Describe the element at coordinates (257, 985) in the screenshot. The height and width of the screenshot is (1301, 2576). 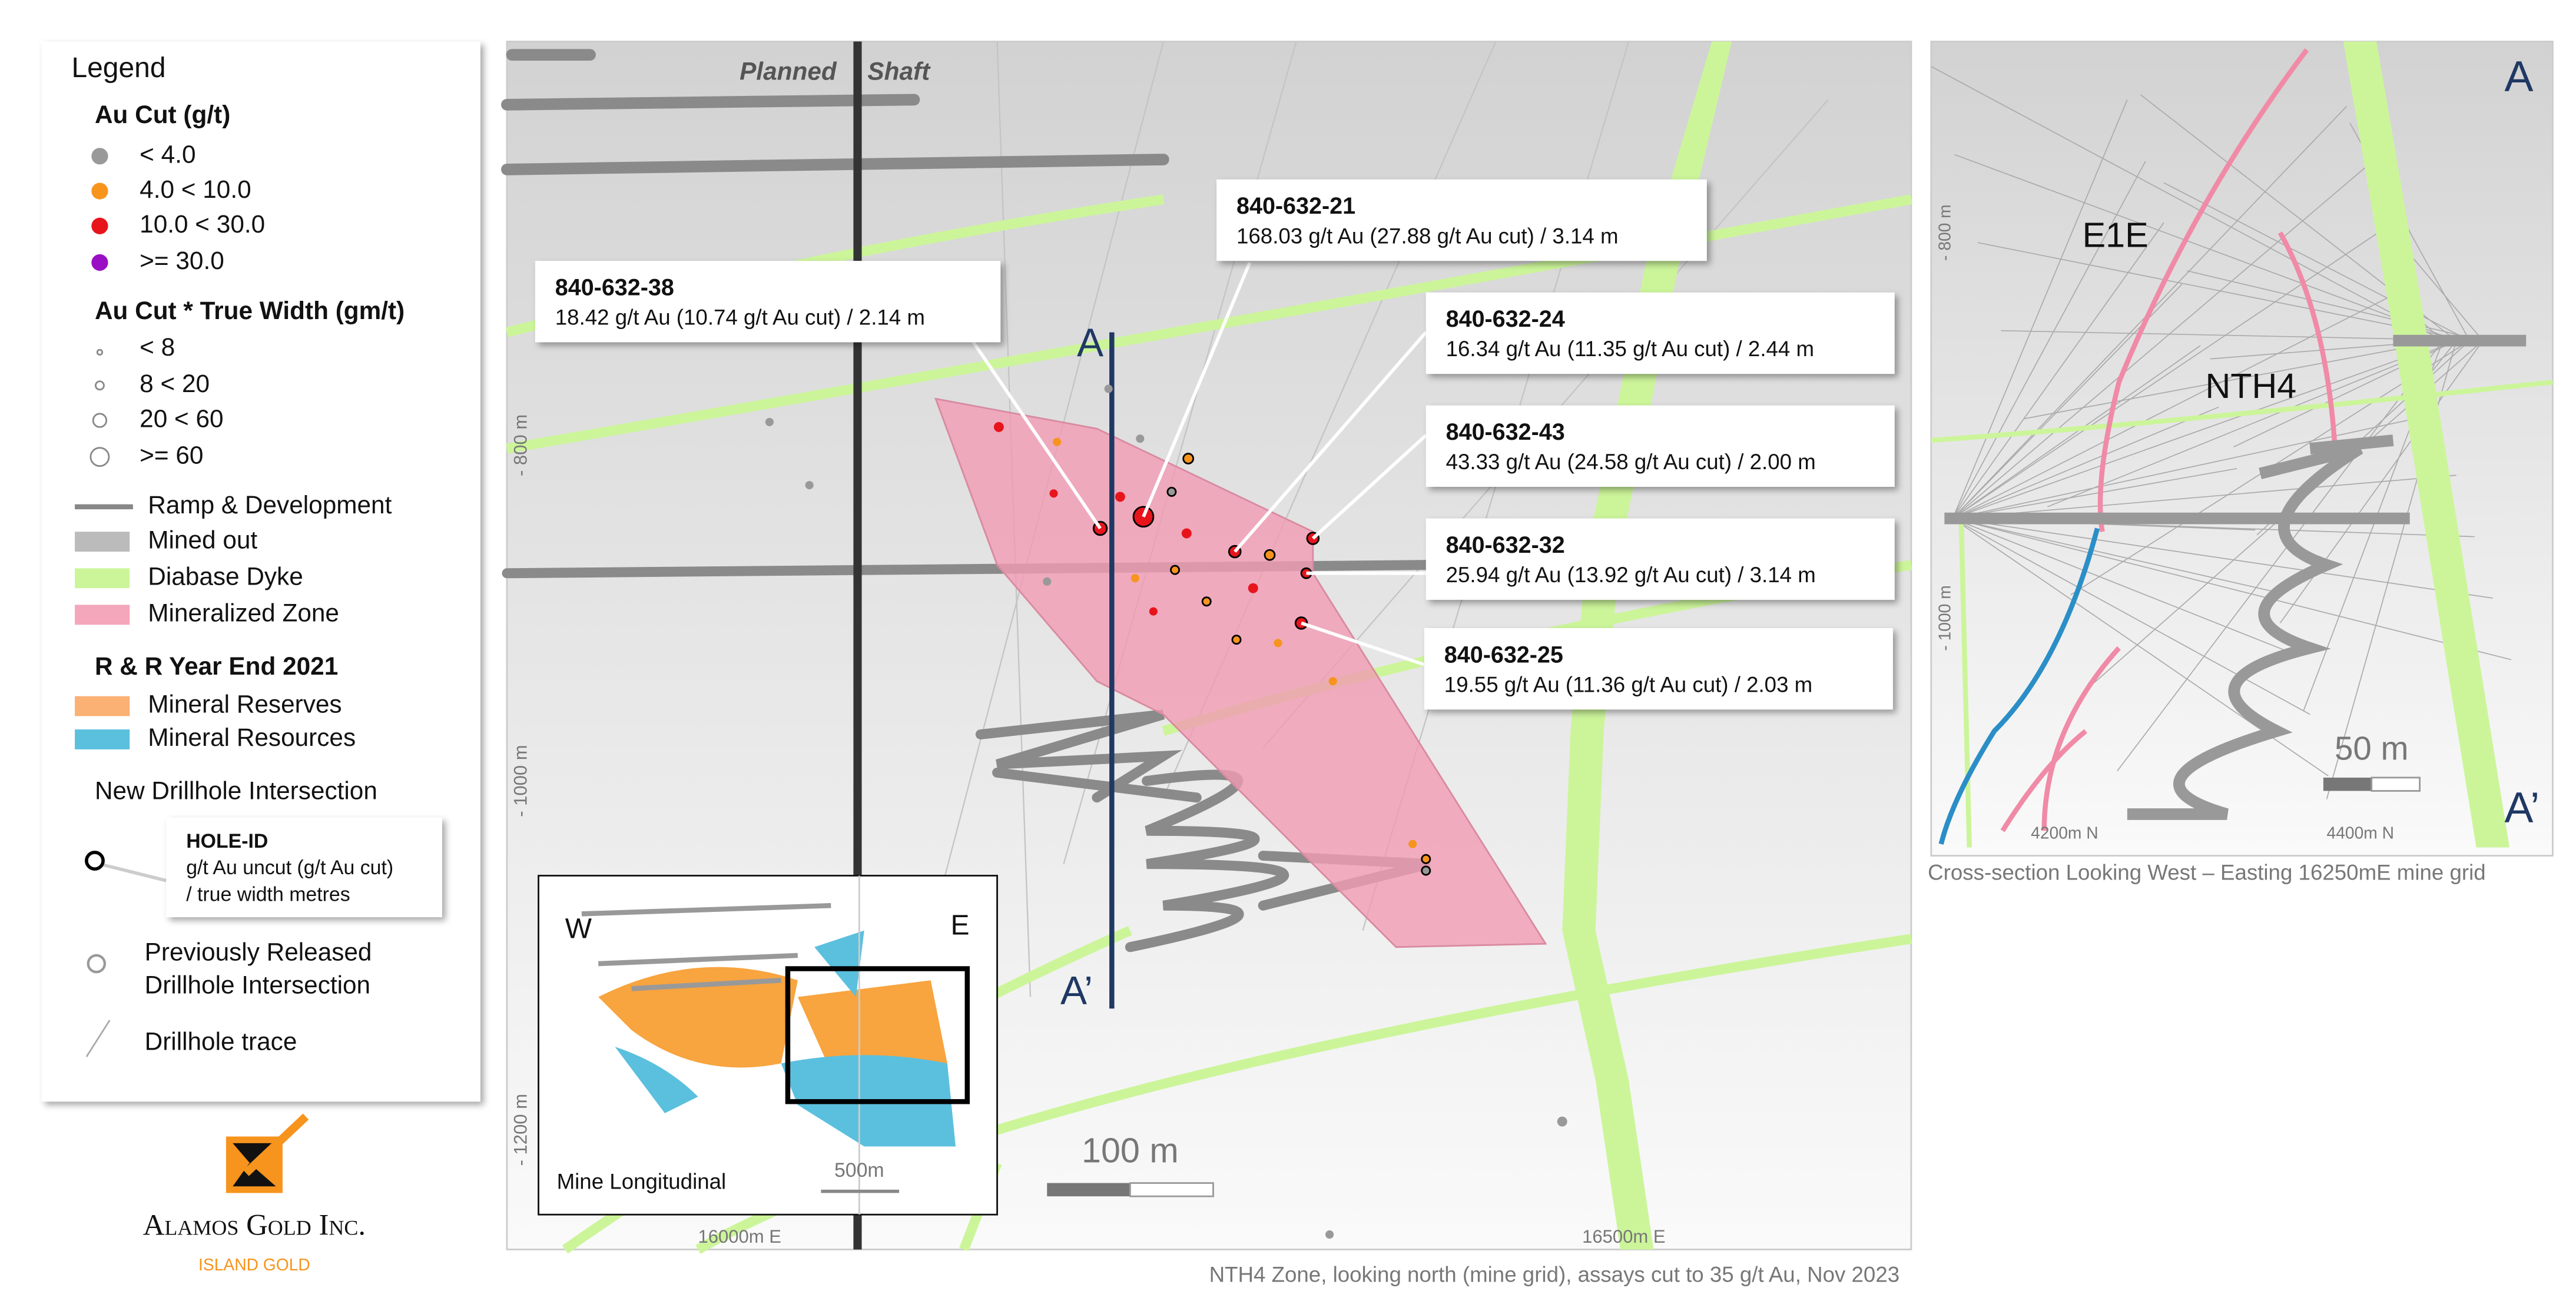
I see `legend-label: Drillhole Intersection` at that location.